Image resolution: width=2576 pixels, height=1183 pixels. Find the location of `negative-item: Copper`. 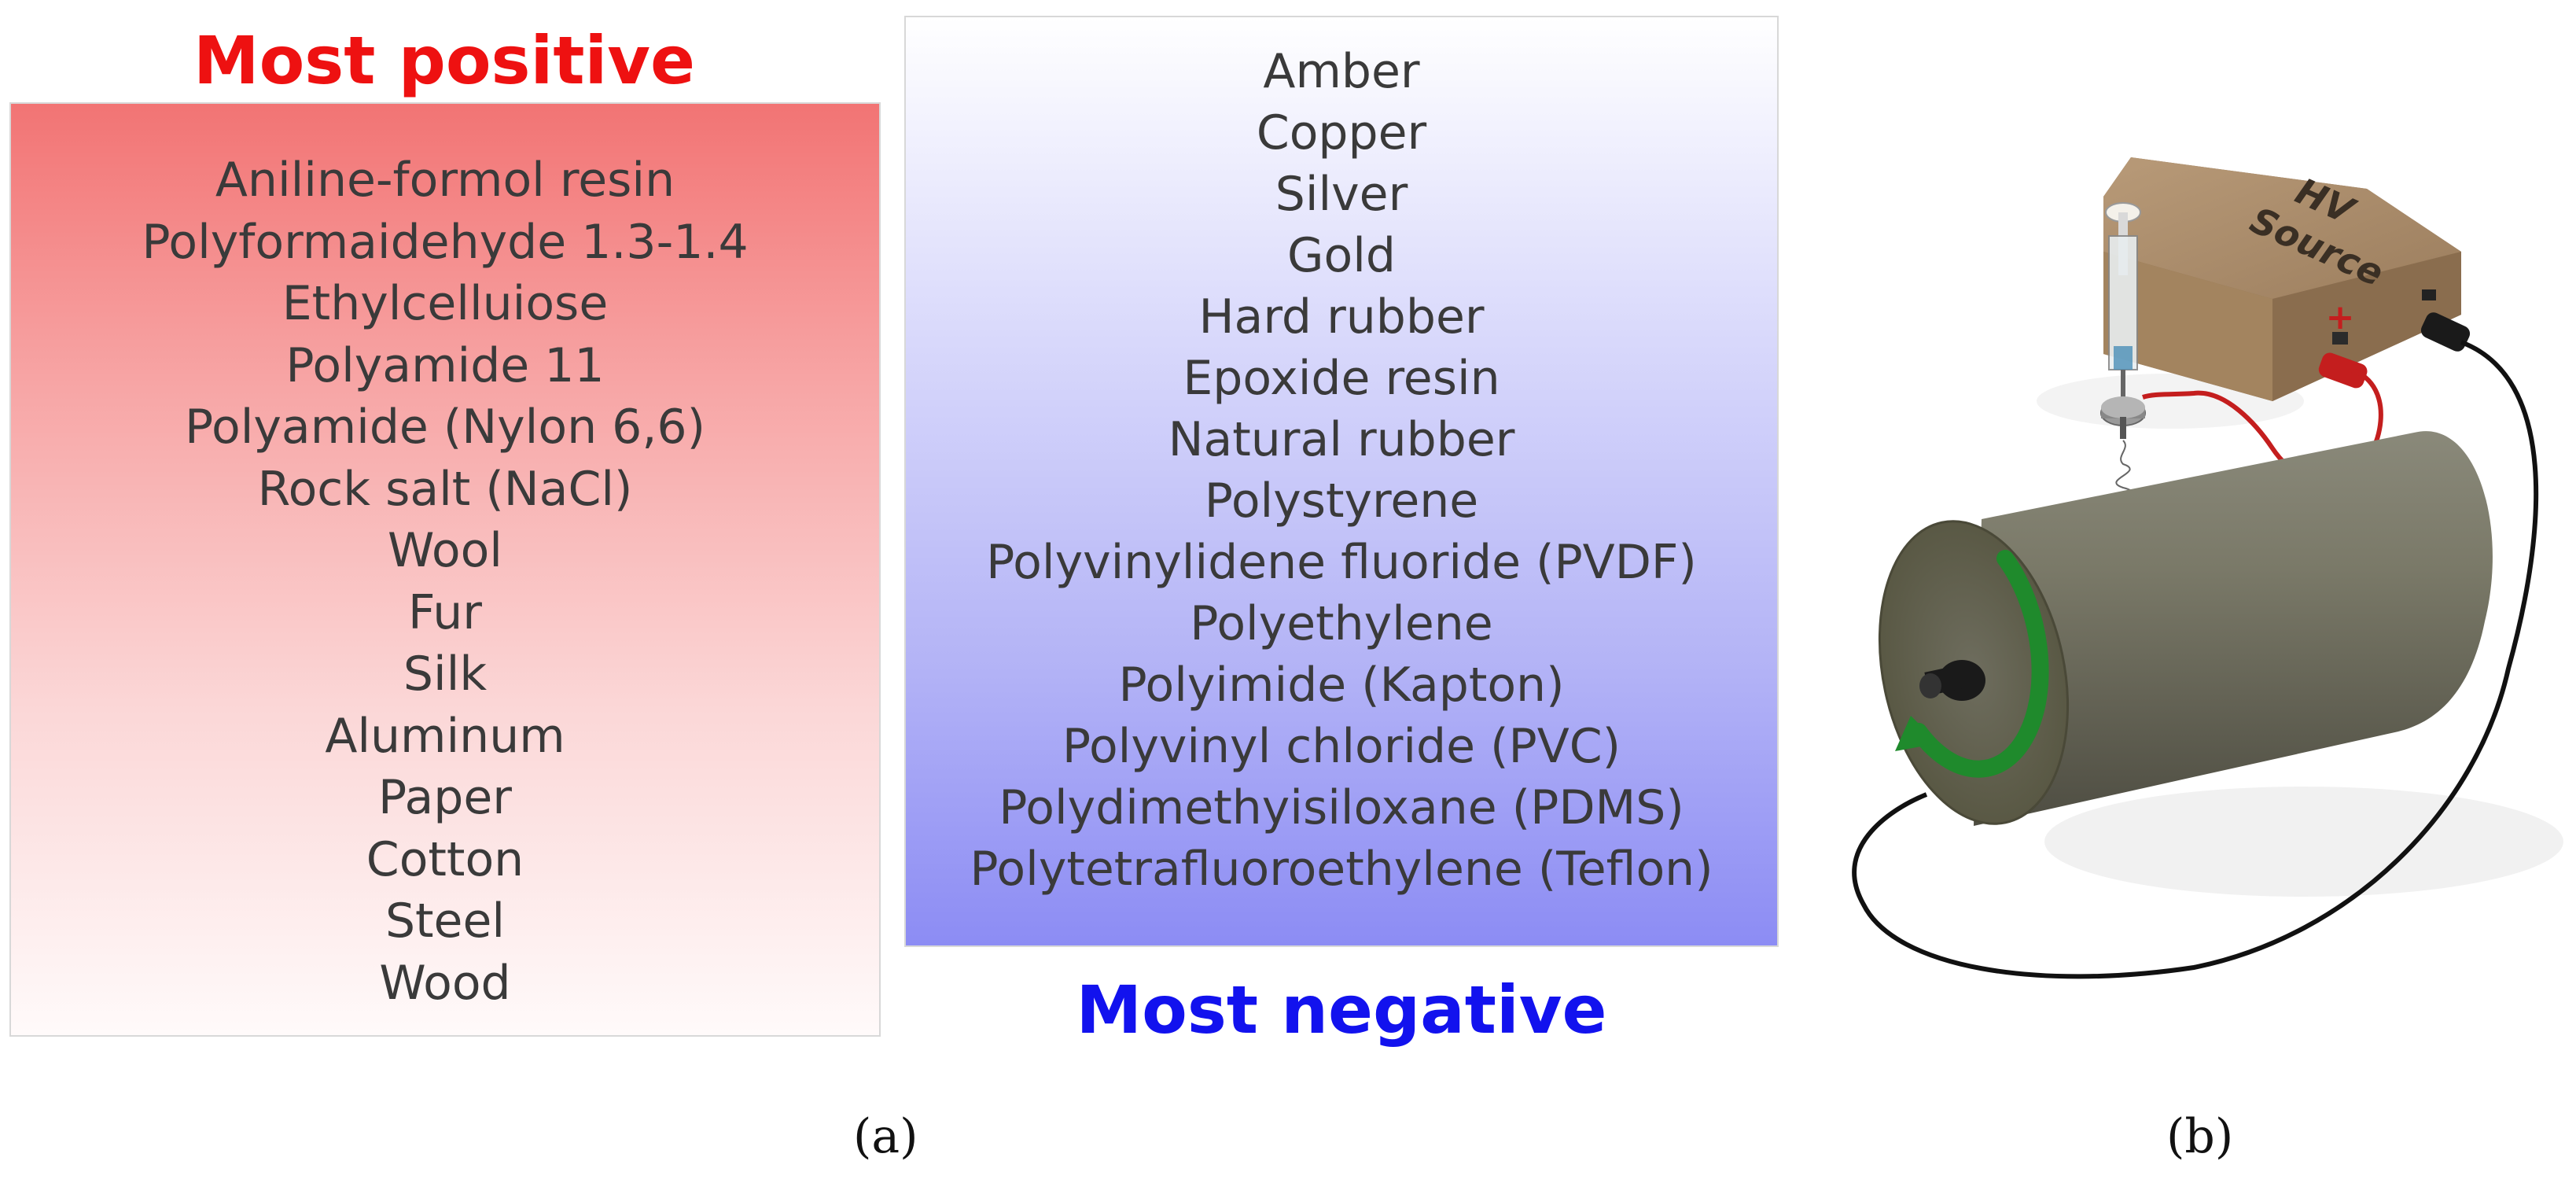

negative-item: Copper is located at coordinates (1341, 132).